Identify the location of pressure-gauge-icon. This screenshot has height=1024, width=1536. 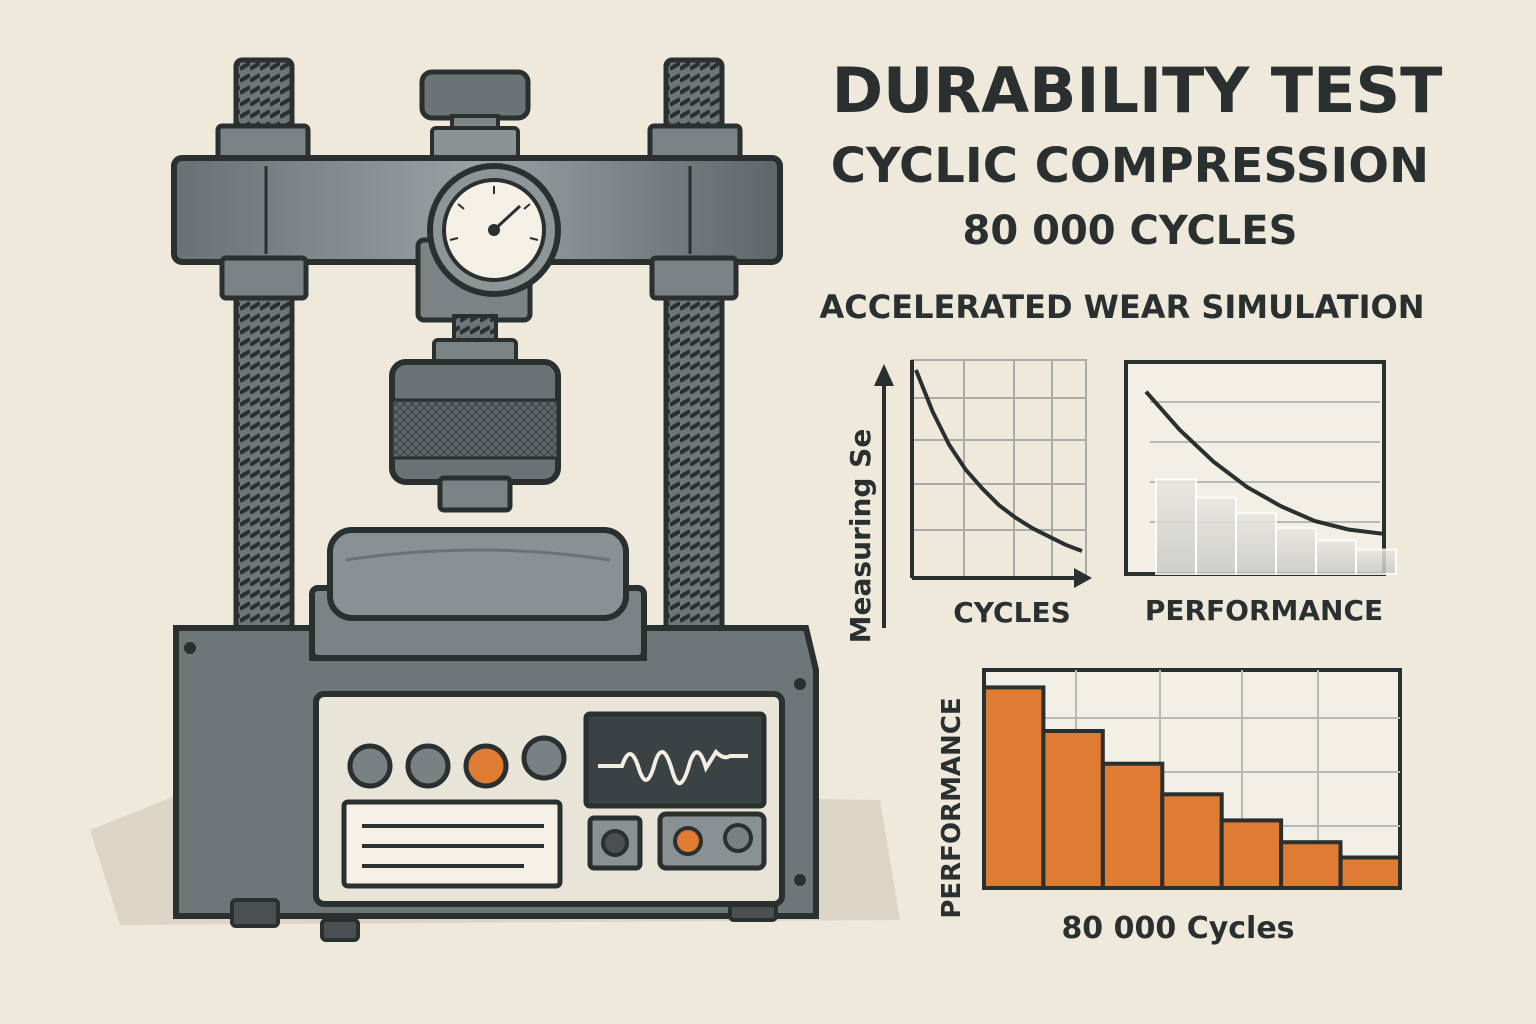
(494, 230).